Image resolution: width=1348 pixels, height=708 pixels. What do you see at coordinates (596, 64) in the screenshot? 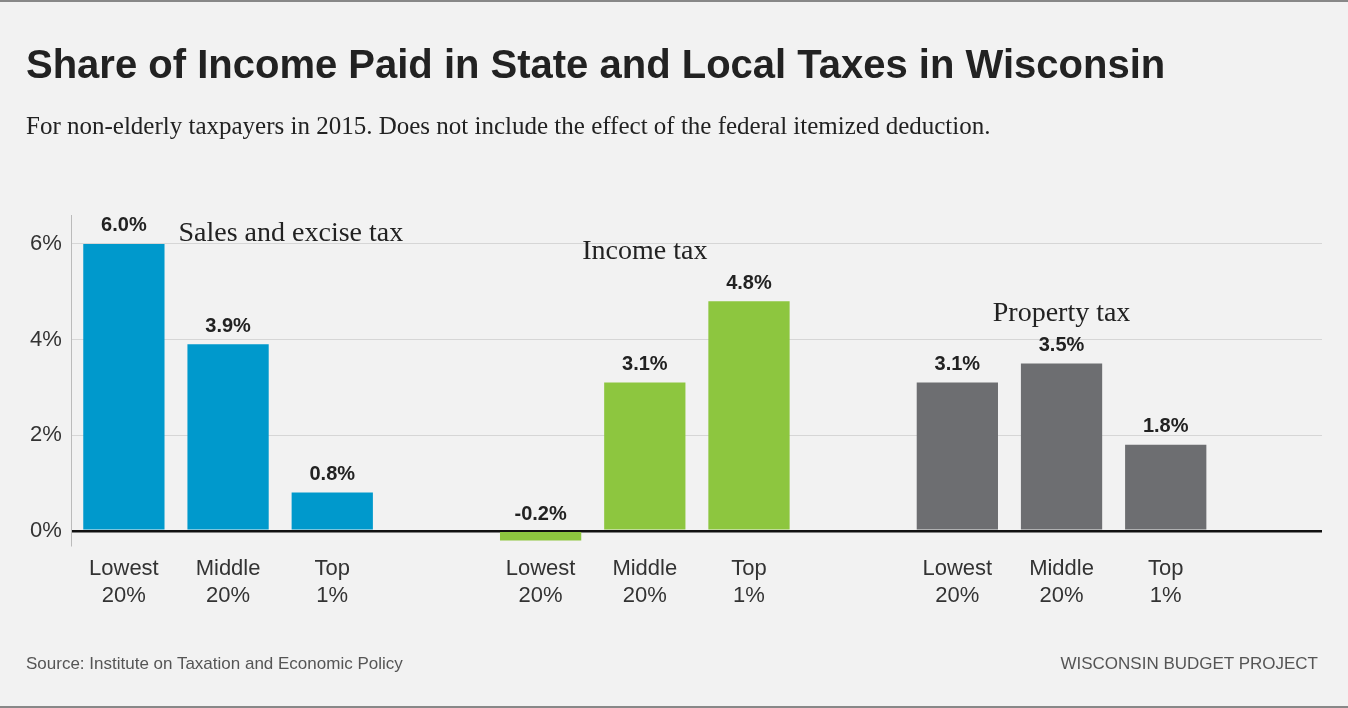
I see `chart-title: Share of Income Paid in State and Local Taxes in Wisconsin` at bounding box center [596, 64].